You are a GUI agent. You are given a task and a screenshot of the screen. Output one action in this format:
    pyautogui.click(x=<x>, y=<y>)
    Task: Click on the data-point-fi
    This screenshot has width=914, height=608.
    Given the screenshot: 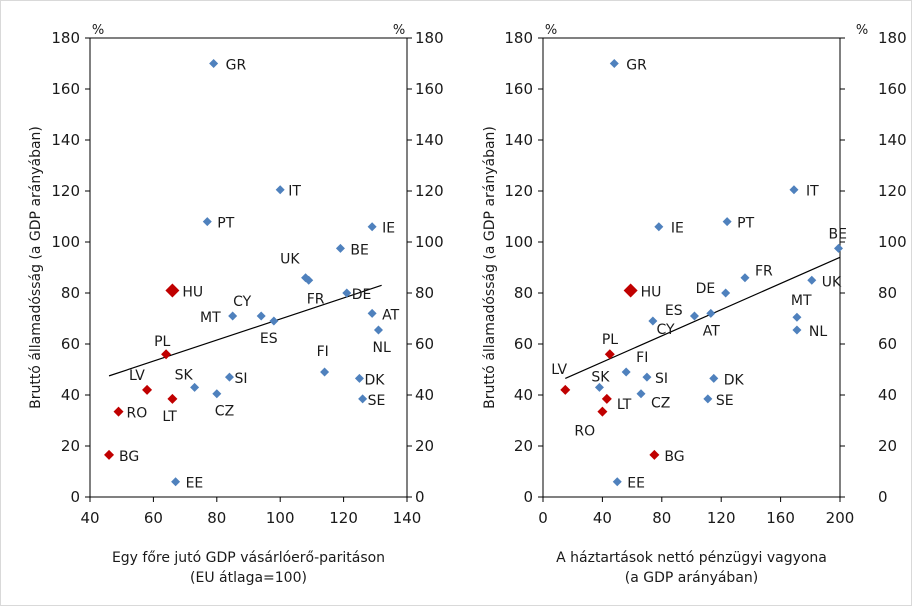 What is the action you would take?
    pyautogui.click(x=325, y=372)
    